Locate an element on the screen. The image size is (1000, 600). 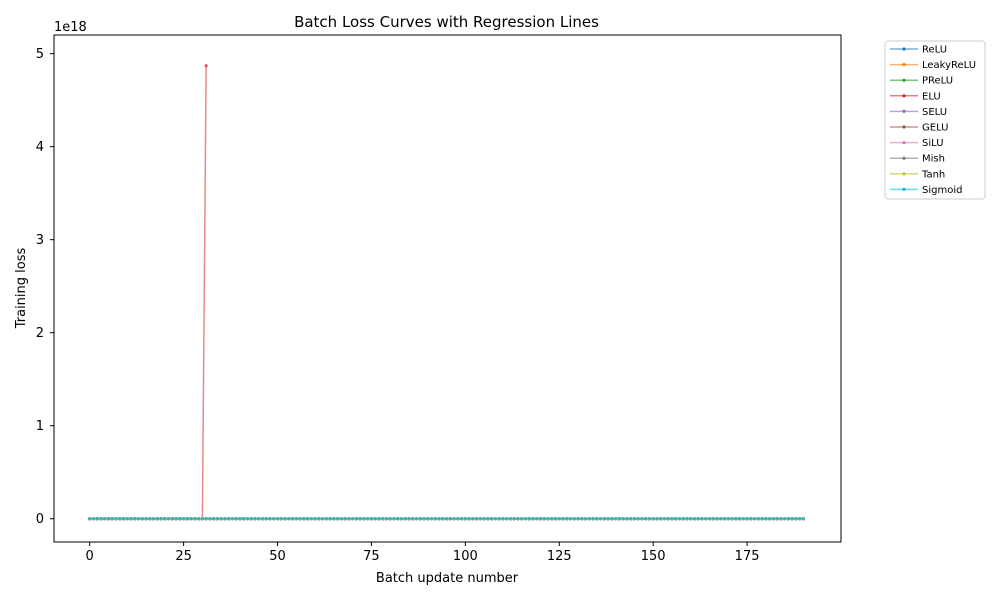
x-tick-label: 100 is located at coordinates (465, 556).